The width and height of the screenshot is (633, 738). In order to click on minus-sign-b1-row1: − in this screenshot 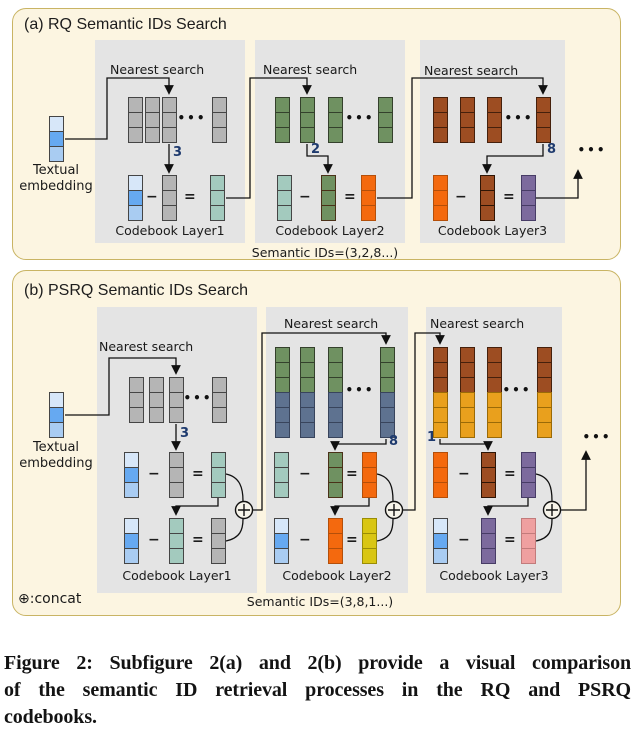, I will do `click(154, 474)`.